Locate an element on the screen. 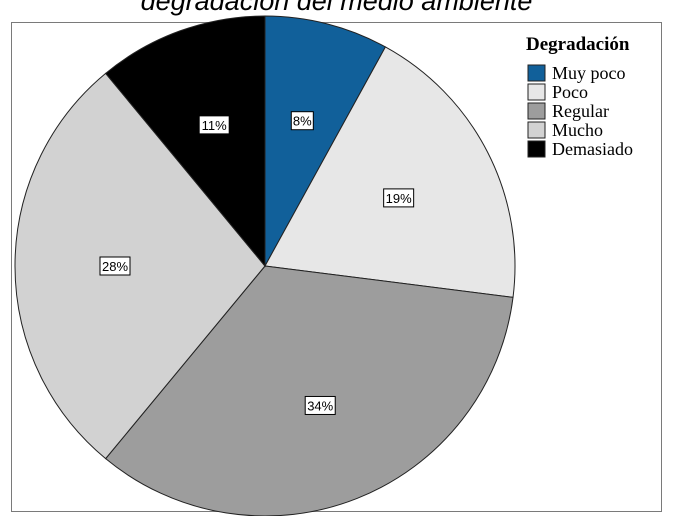  svg-text: 19% is located at coordinates (399, 198).